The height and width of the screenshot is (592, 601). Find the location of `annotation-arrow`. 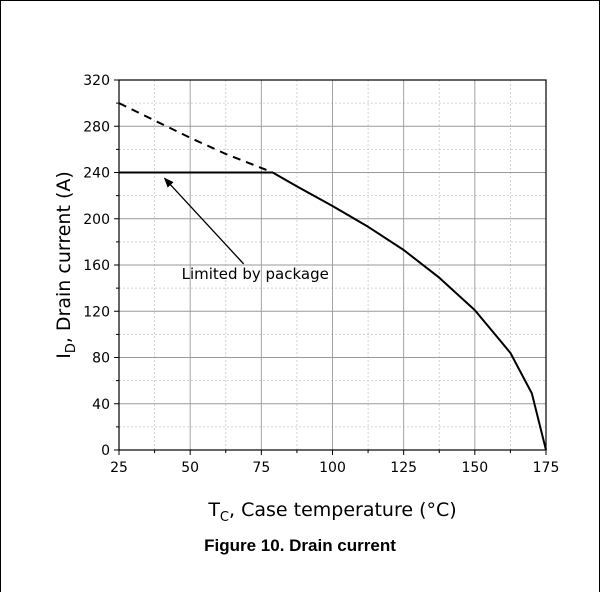

annotation-arrow is located at coordinates (204, 221).